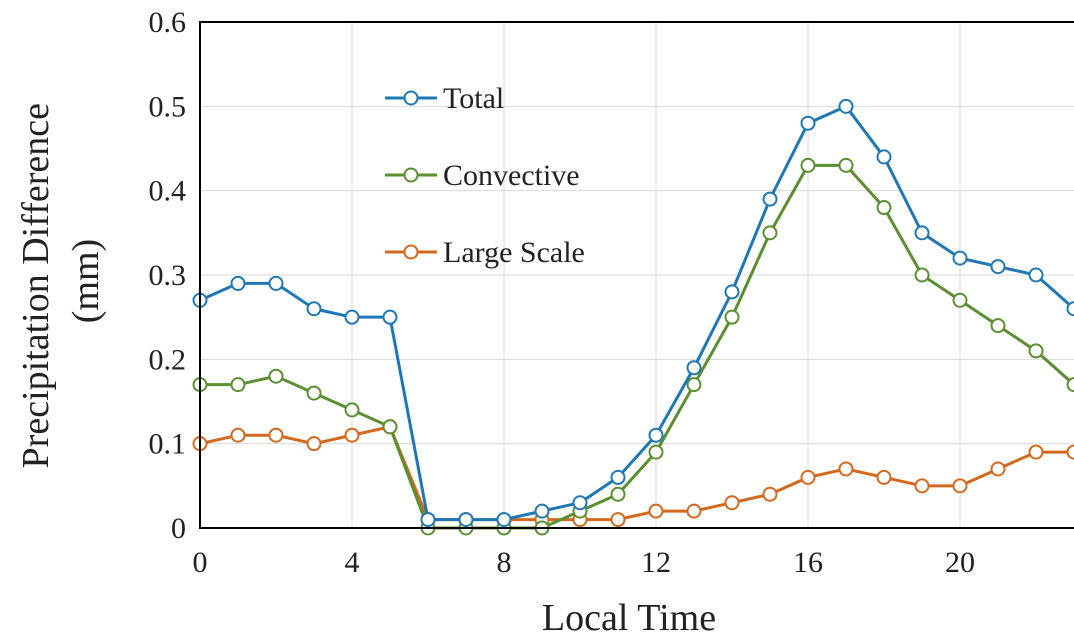 Image resolution: width=1074 pixels, height=640 pixels. I want to click on x-axis-ticks: 0 4 8 12 16 20, so click(584, 562).